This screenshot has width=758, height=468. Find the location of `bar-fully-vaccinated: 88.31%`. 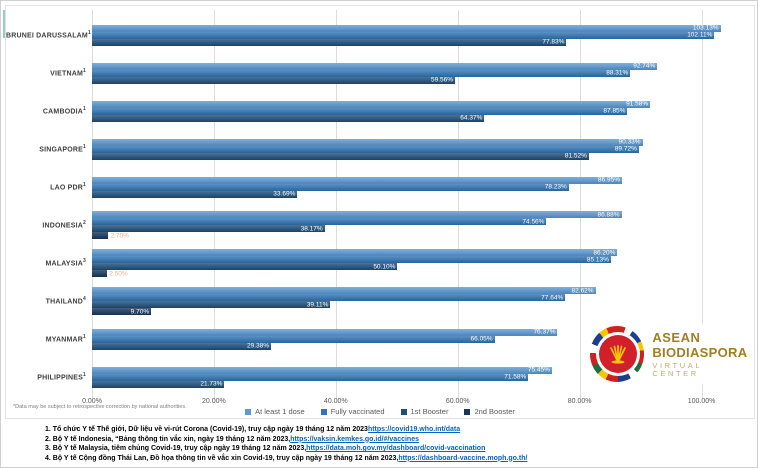

bar-fully-vaccinated: 88.31% is located at coordinates (361, 73).